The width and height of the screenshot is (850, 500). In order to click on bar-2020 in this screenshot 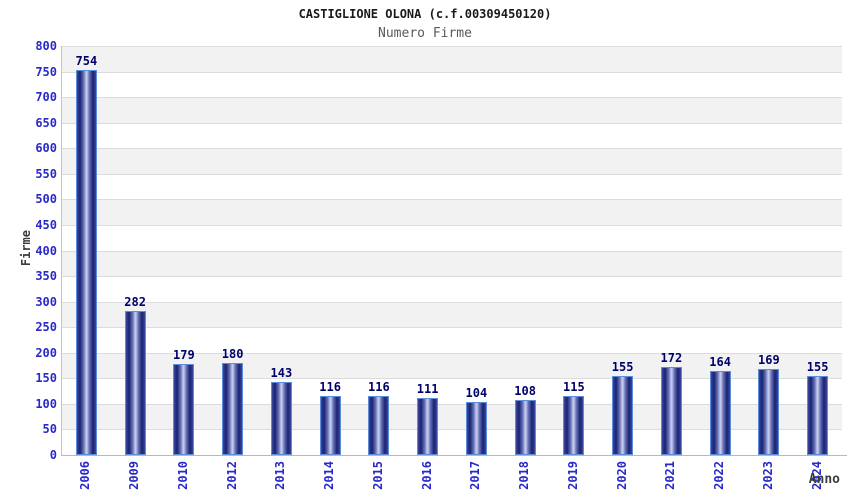, I will do `click(623, 415)`.